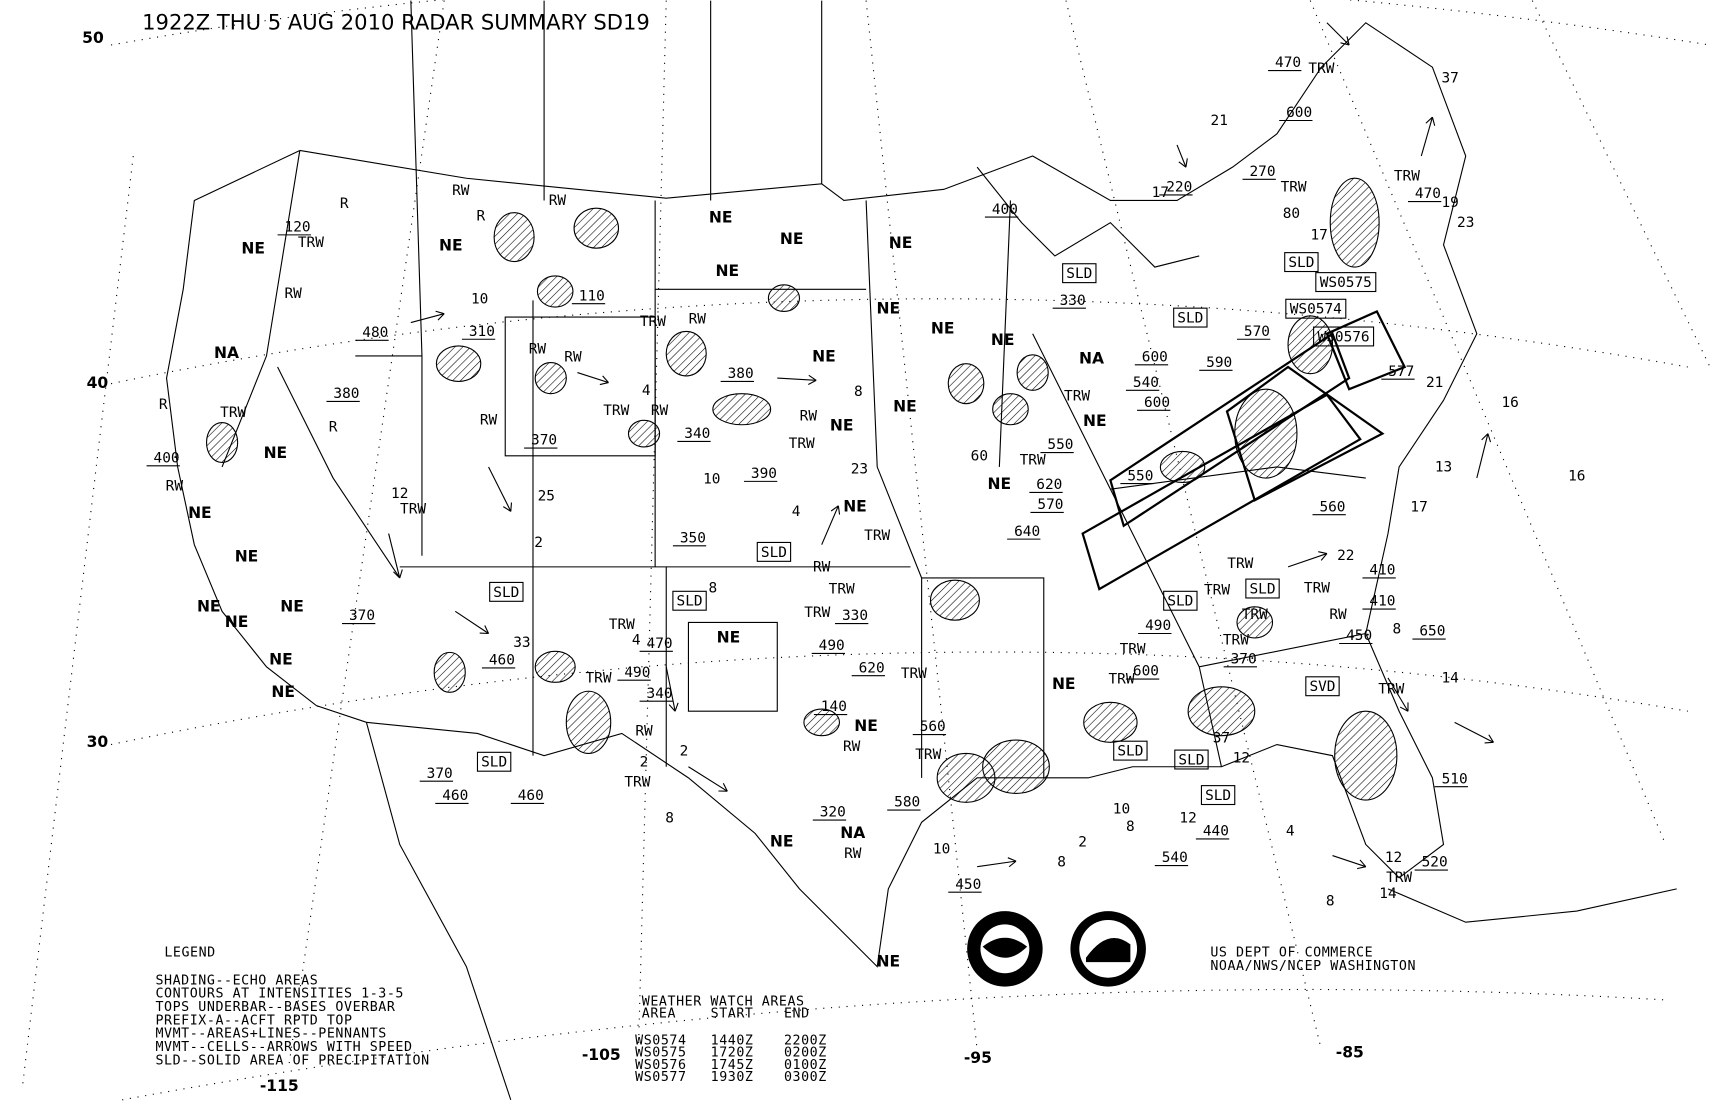 Image resolution: width=1720 pixels, height=1106 pixels. Describe the element at coordinates (544, 441) in the screenshot. I see `map-label: 370` at that location.